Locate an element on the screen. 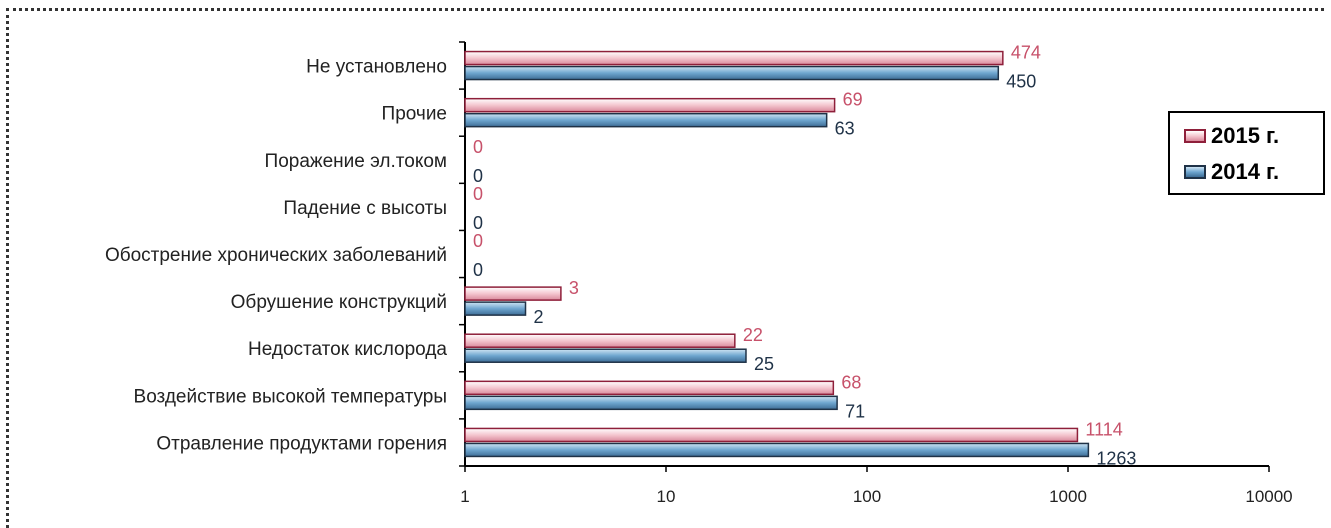  data-label-2015: 69 is located at coordinates (853, 100).